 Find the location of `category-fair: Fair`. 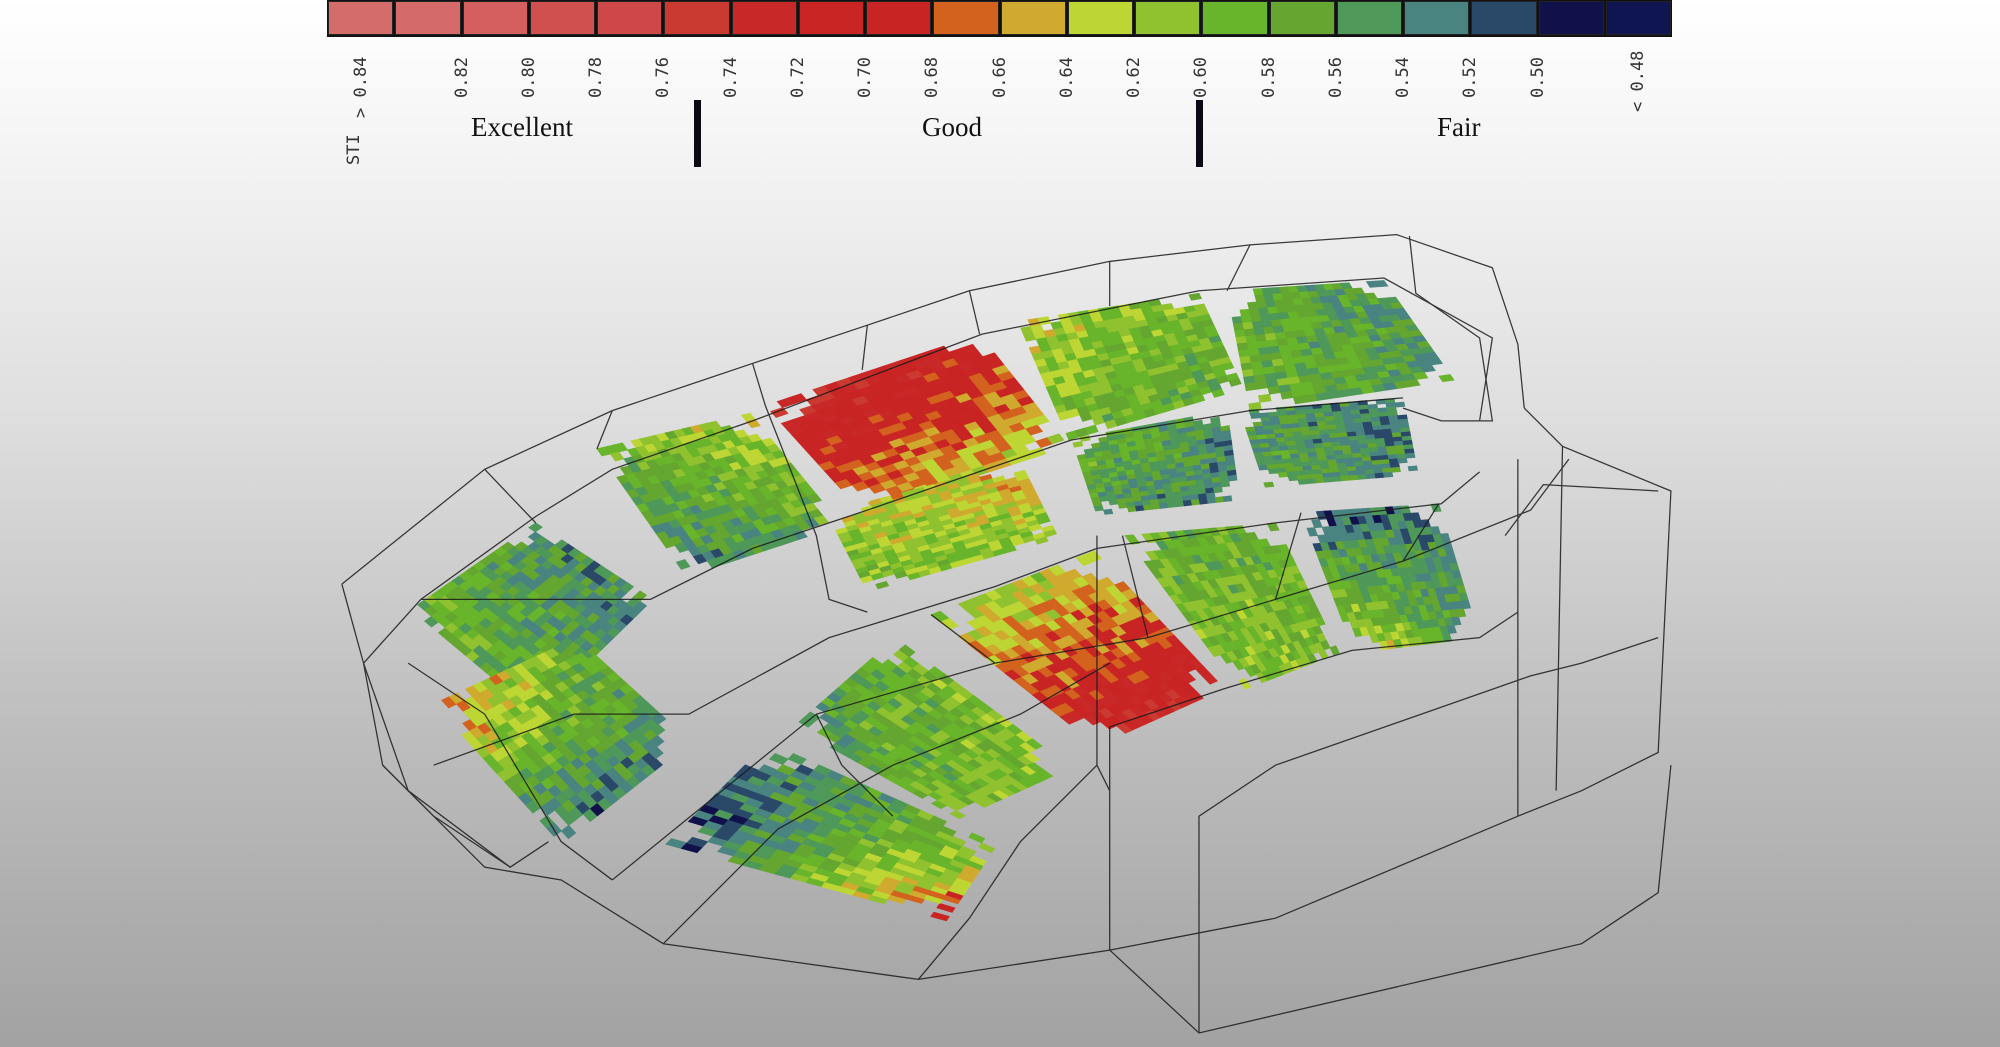

category-fair: Fair is located at coordinates (1459, 127).